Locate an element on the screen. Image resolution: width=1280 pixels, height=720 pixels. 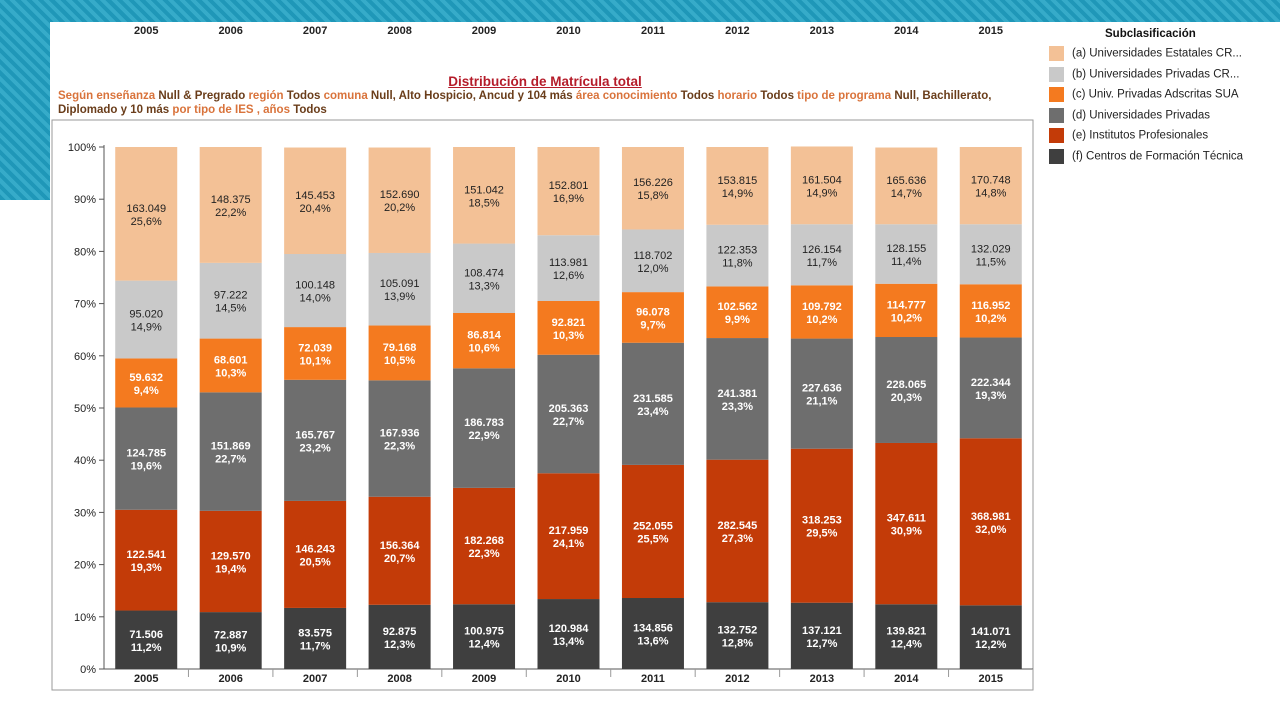
data-label-value: 156.364 is located at coordinates (400, 546).